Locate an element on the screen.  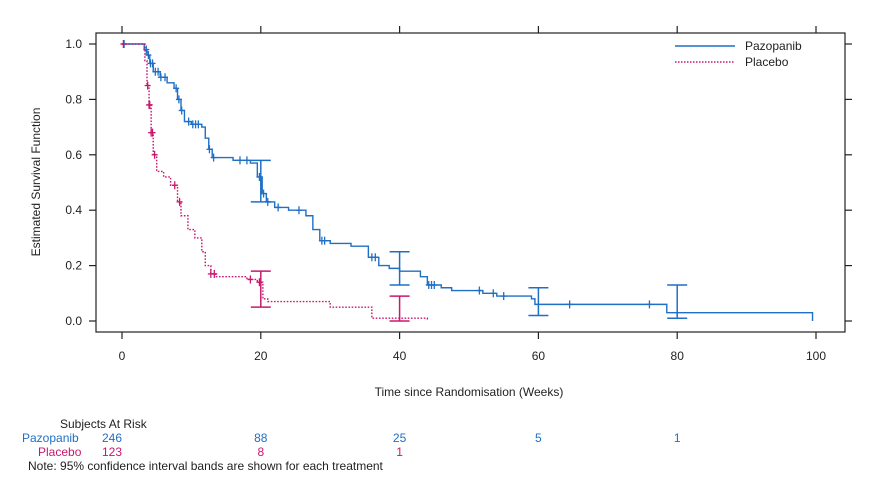
x-tick-label: 0 is located at coordinates (122, 356).